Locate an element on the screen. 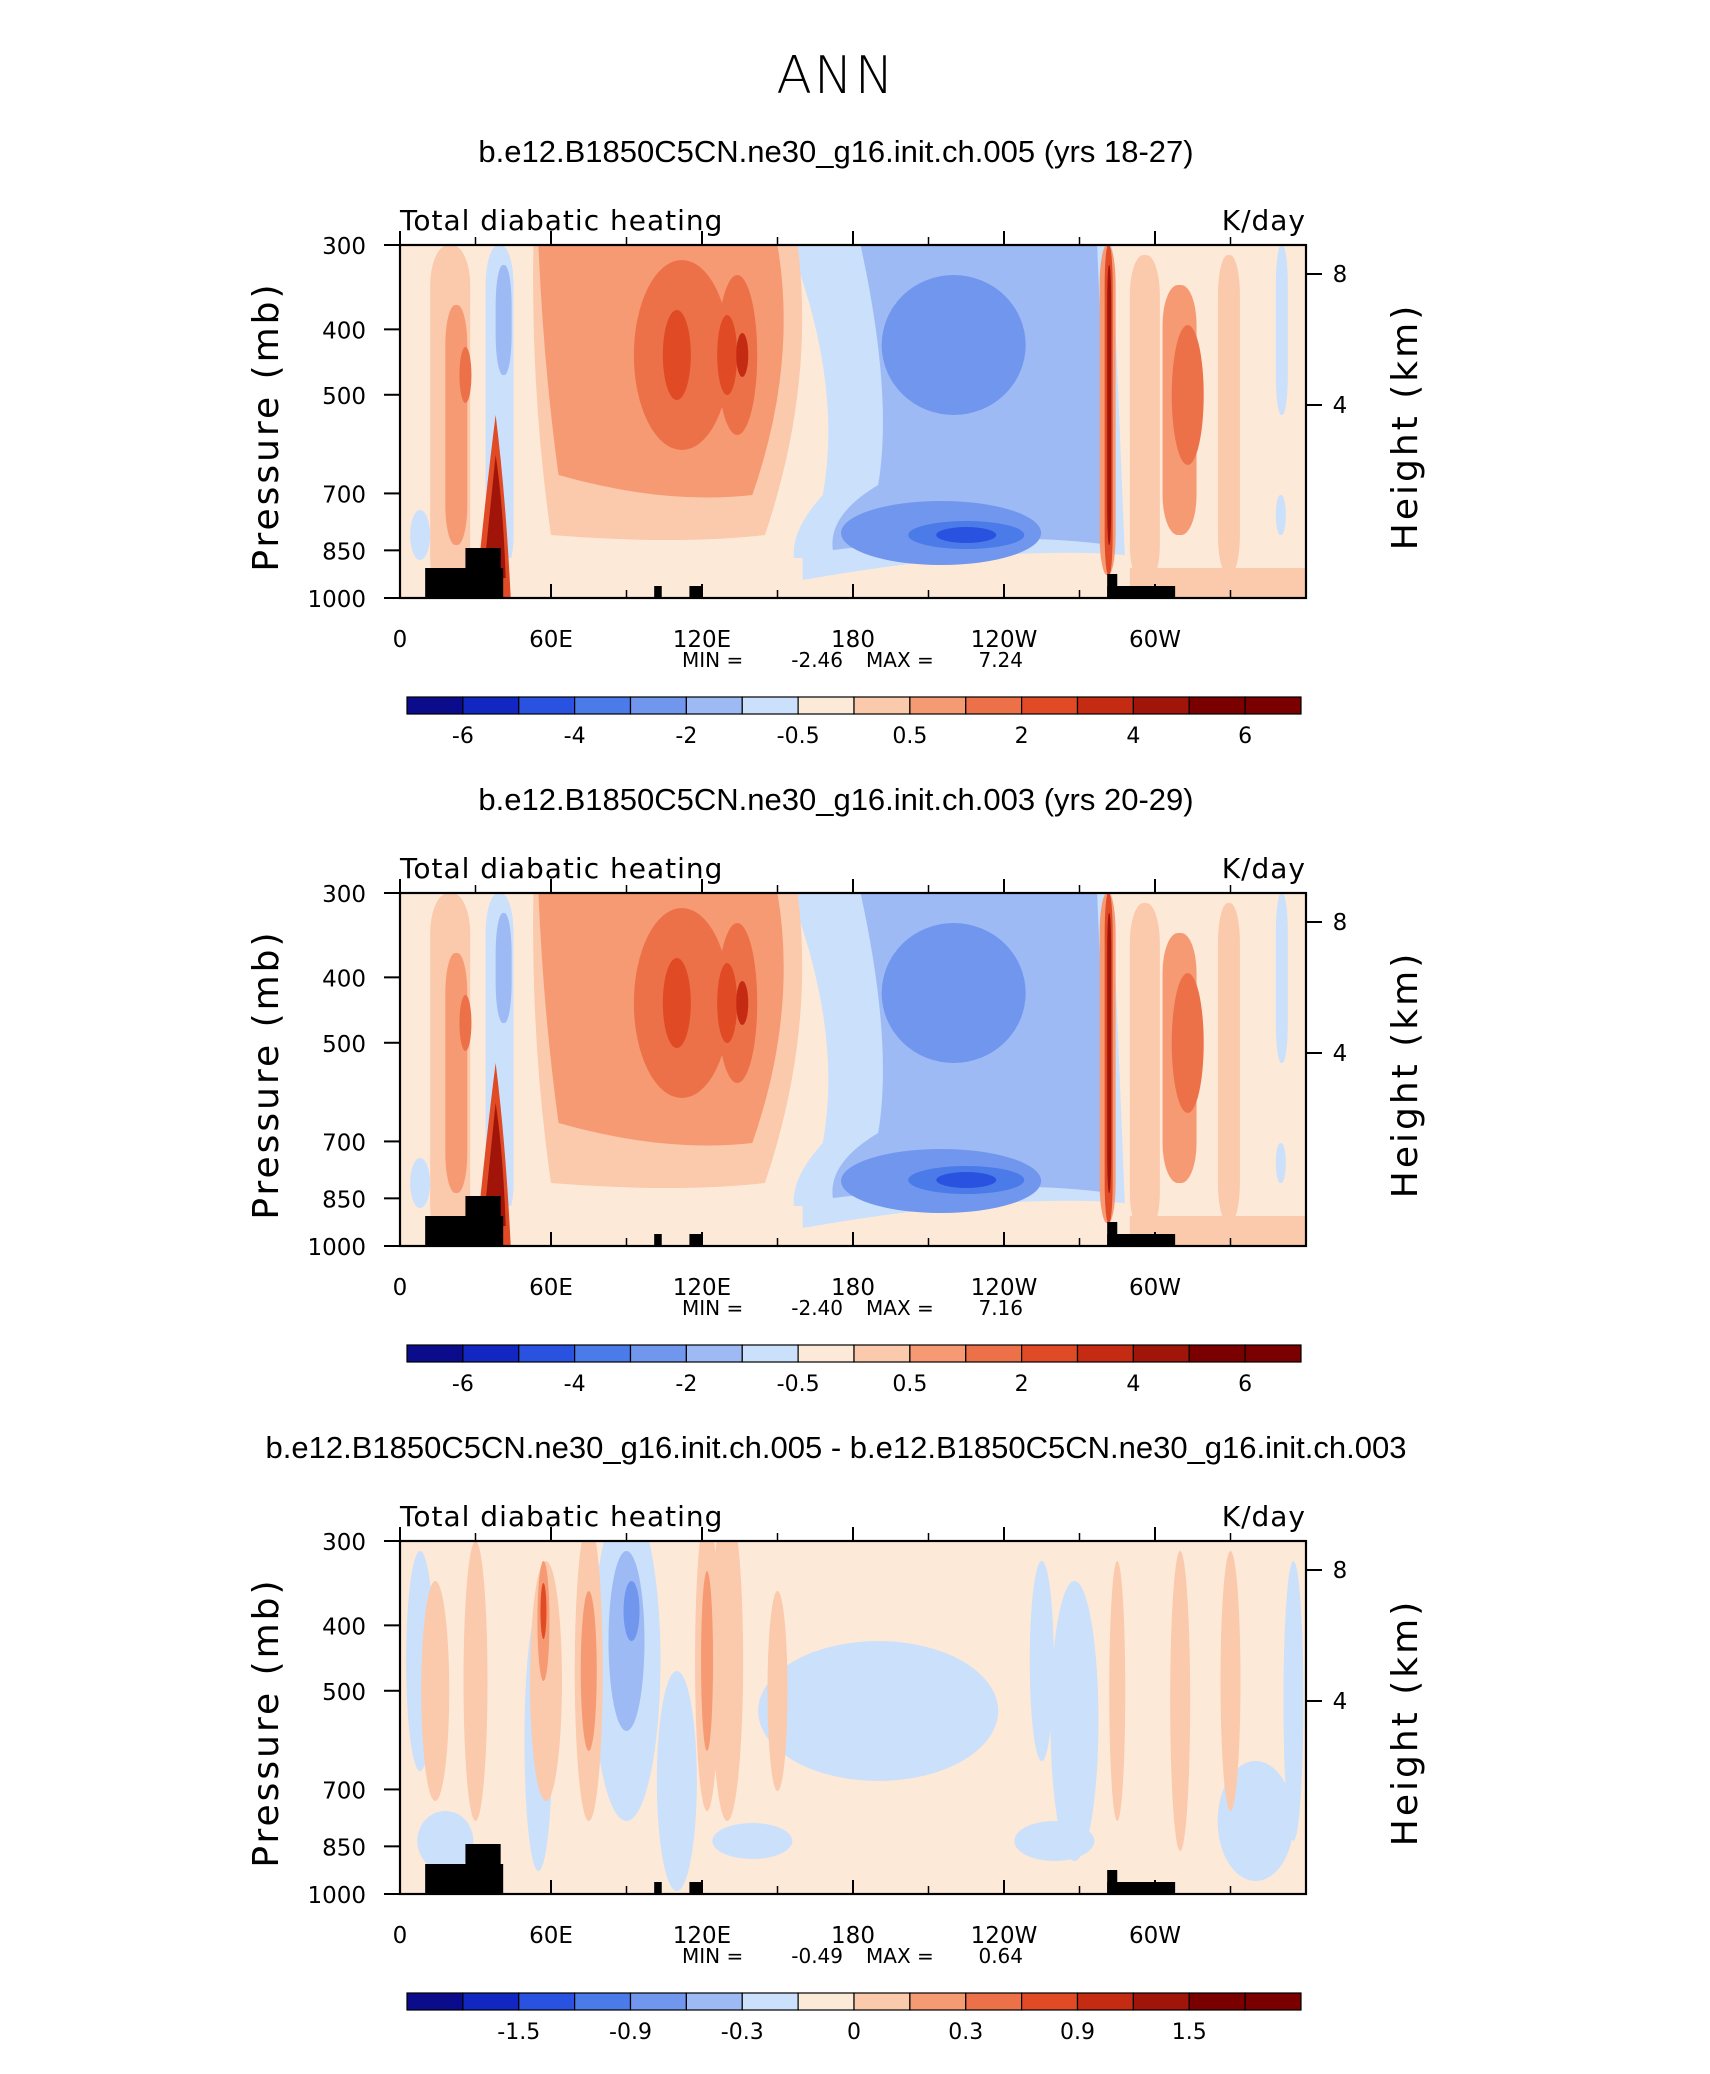 The image size is (1710, 2074). max-label: MAX = is located at coordinates (900, 660).